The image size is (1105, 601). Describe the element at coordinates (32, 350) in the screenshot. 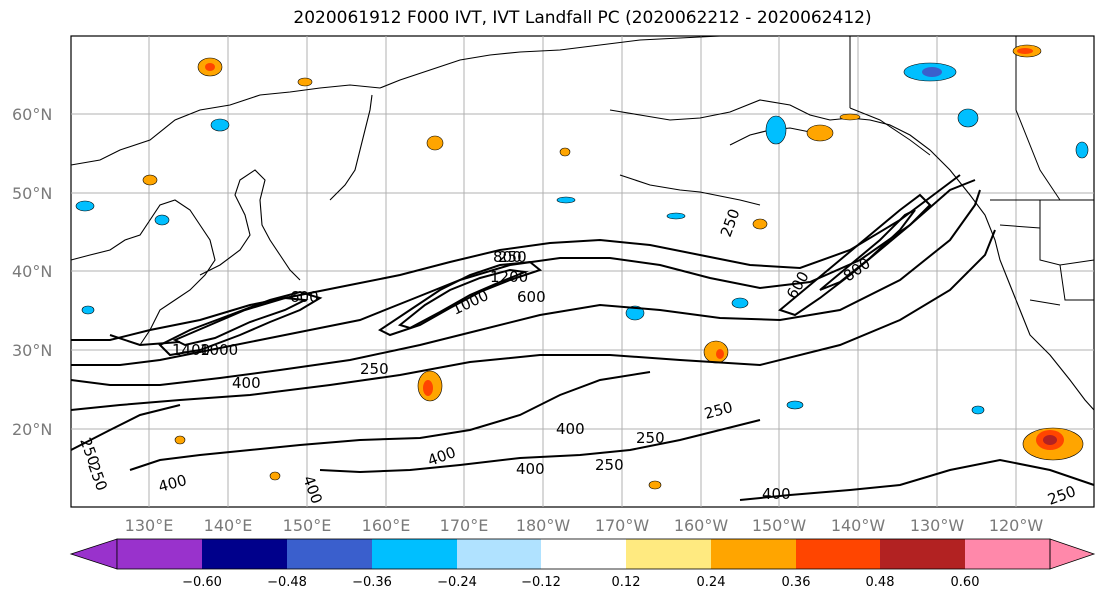

I see `lat-label: 30°N` at that location.